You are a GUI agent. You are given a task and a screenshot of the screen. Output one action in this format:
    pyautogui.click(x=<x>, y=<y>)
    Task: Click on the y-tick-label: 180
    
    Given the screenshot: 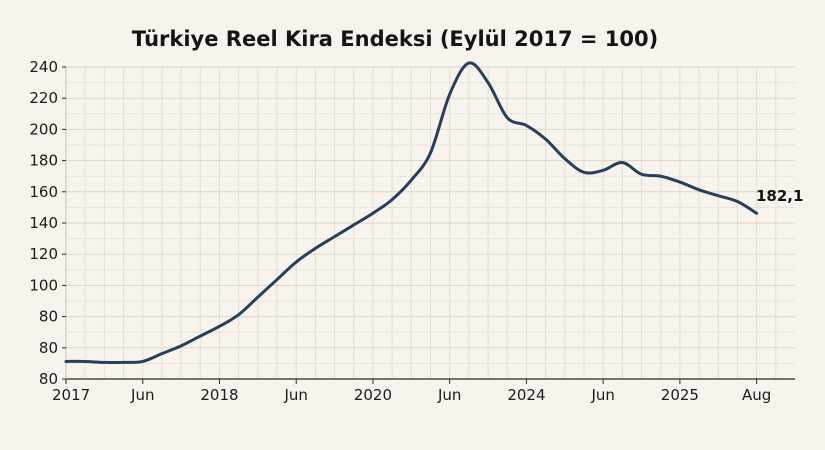 What is the action you would take?
    pyautogui.click(x=43, y=161)
    